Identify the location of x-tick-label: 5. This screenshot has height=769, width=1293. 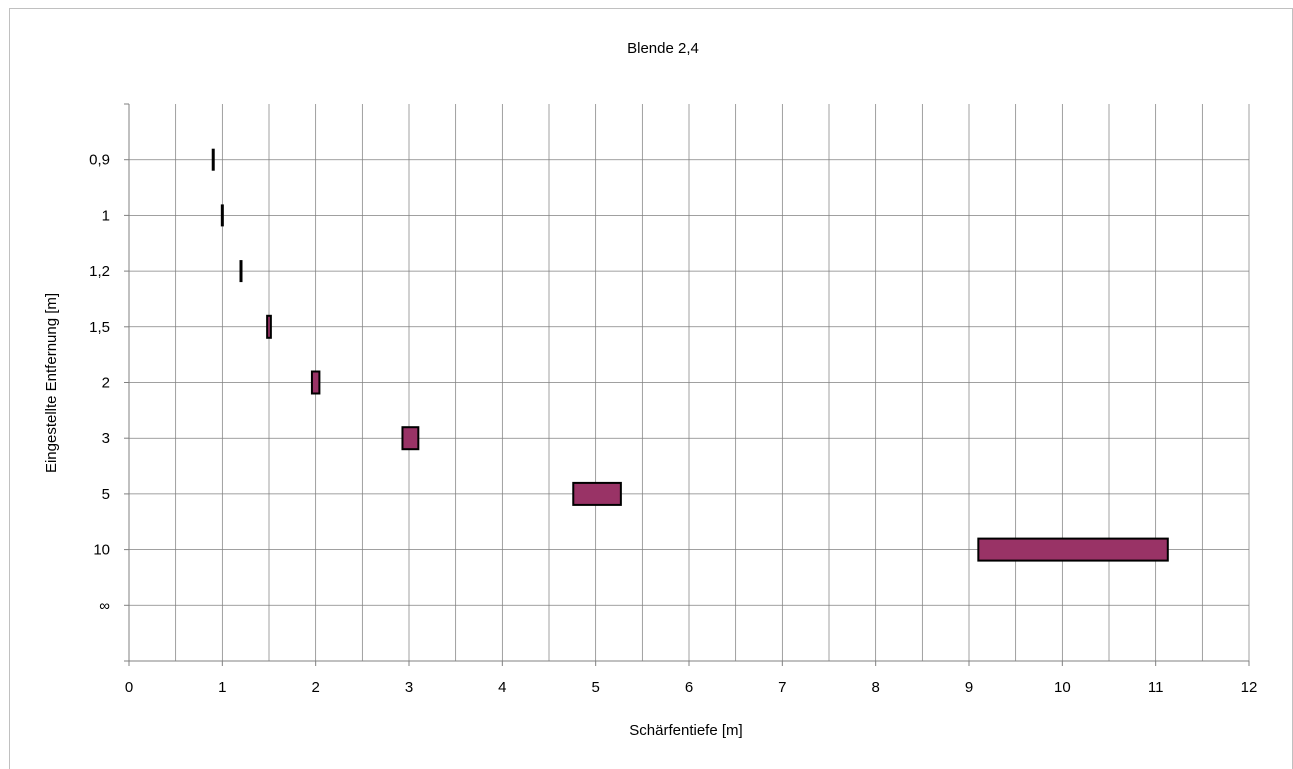
(595, 687).